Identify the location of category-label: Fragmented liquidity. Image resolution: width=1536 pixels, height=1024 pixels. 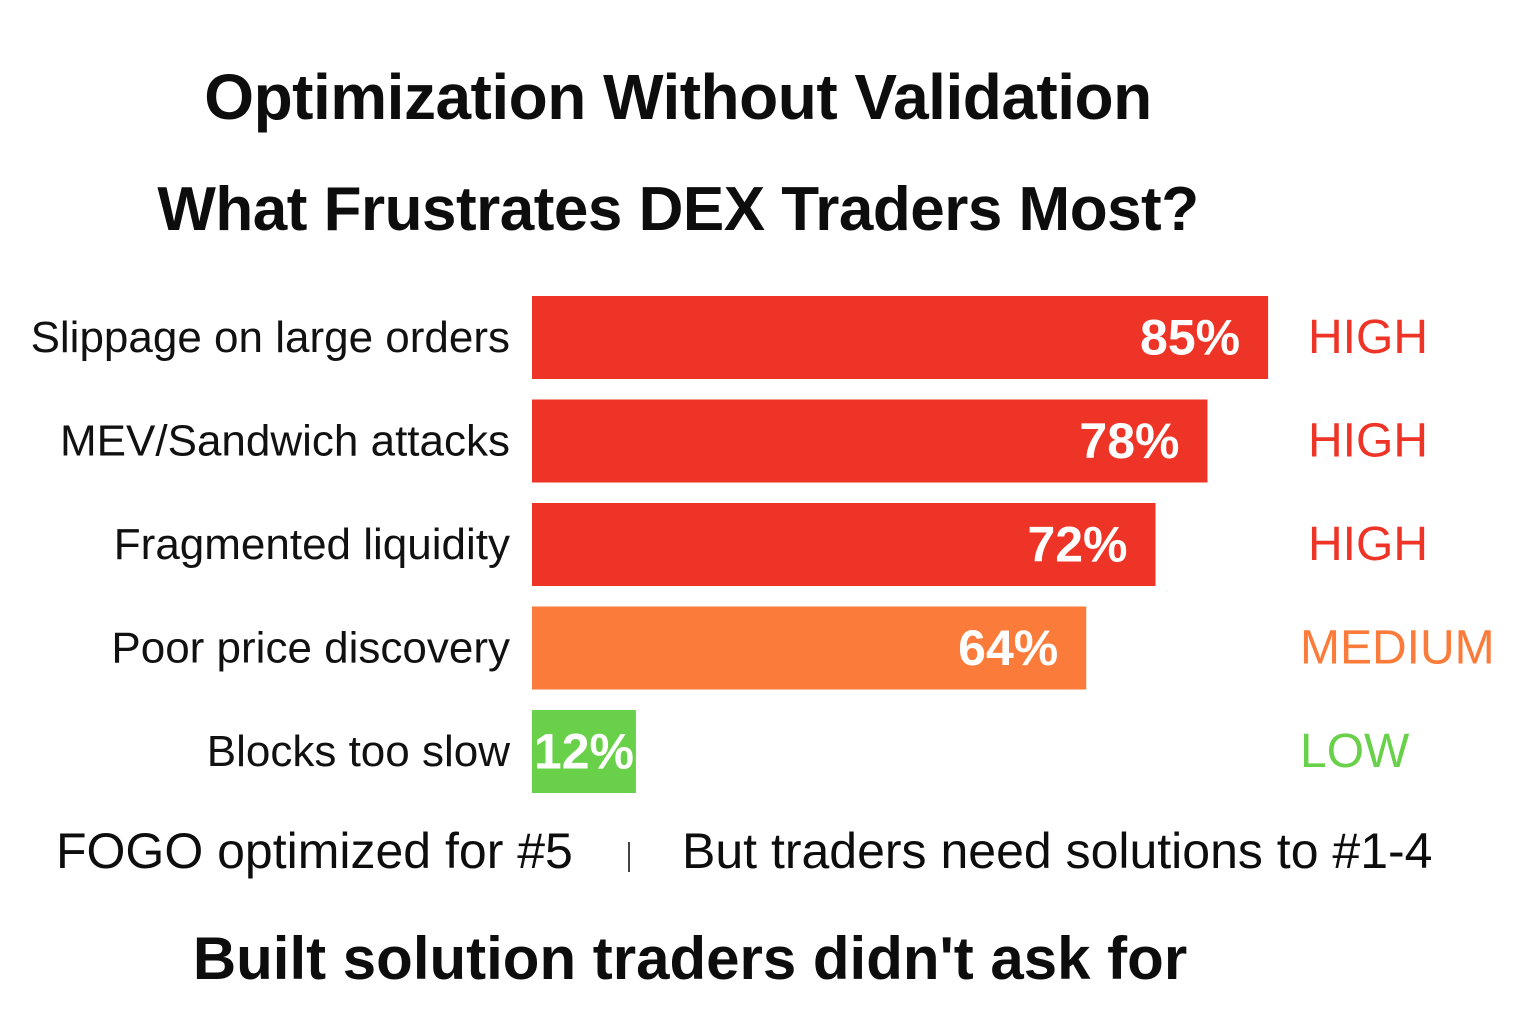
(312, 544).